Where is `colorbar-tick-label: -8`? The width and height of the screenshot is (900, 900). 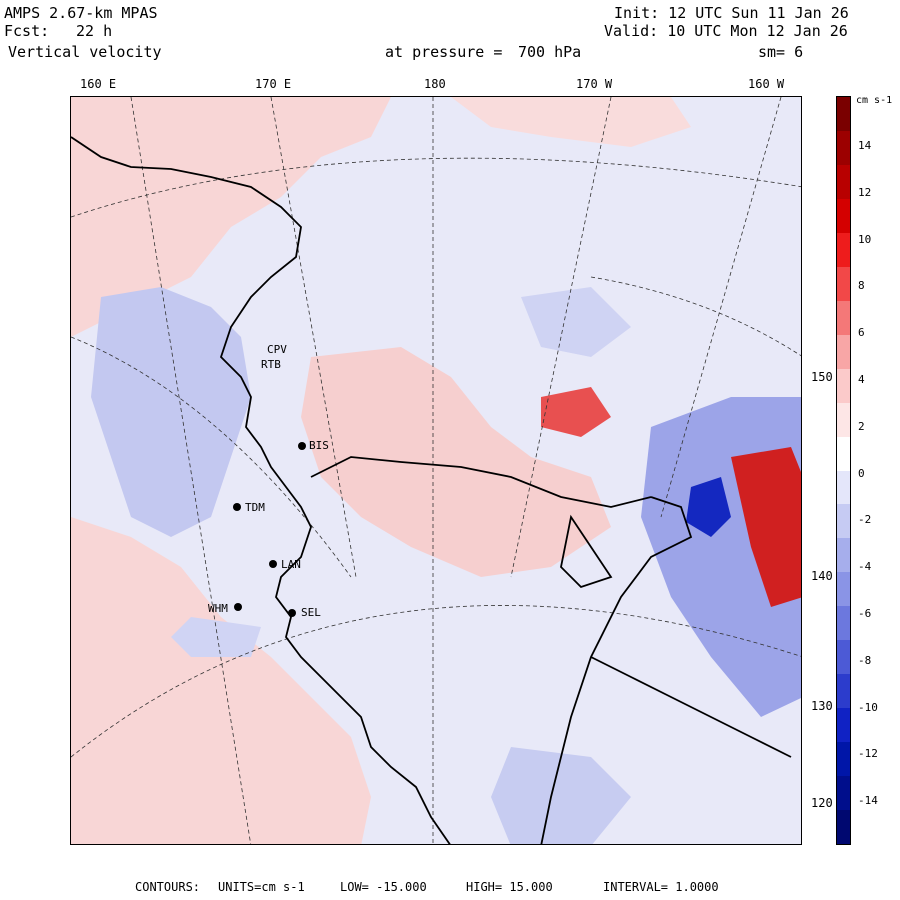 colorbar-tick-label: -8 is located at coordinates (865, 660).